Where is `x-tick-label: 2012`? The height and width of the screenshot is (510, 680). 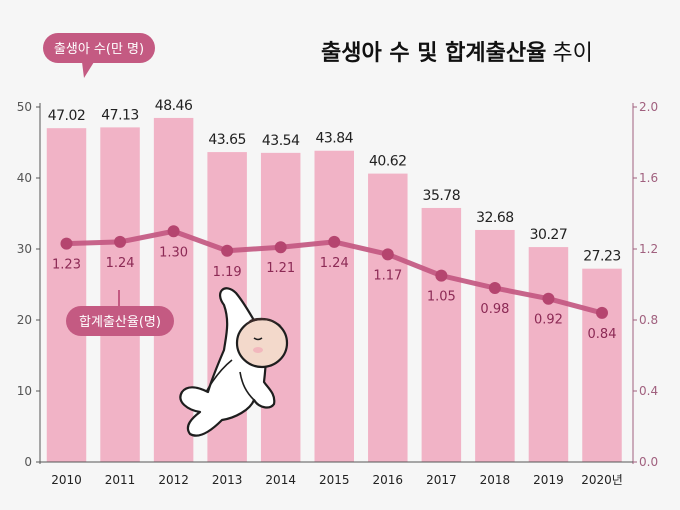
x-tick-label: 2012 is located at coordinates (173, 480).